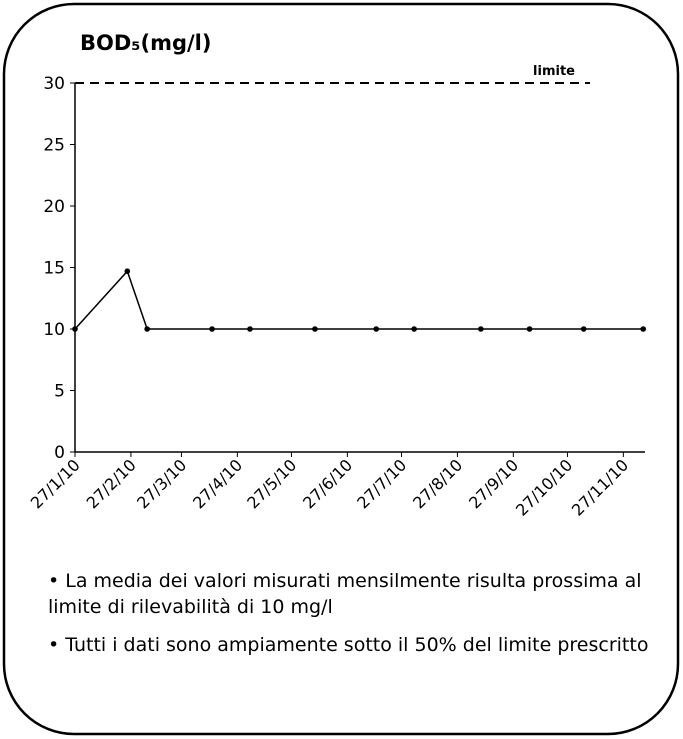  What do you see at coordinates (59, 453) in the screenshot?
I see `y-tick-label: 0` at bounding box center [59, 453].